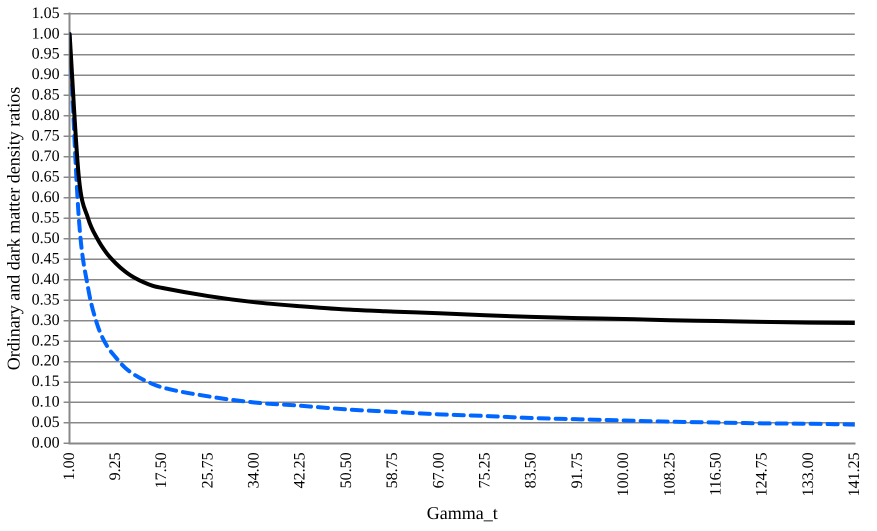  Describe the element at coordinates (46, 75) in the screenshot. I see `y-tick-label: 0.90` at that location.